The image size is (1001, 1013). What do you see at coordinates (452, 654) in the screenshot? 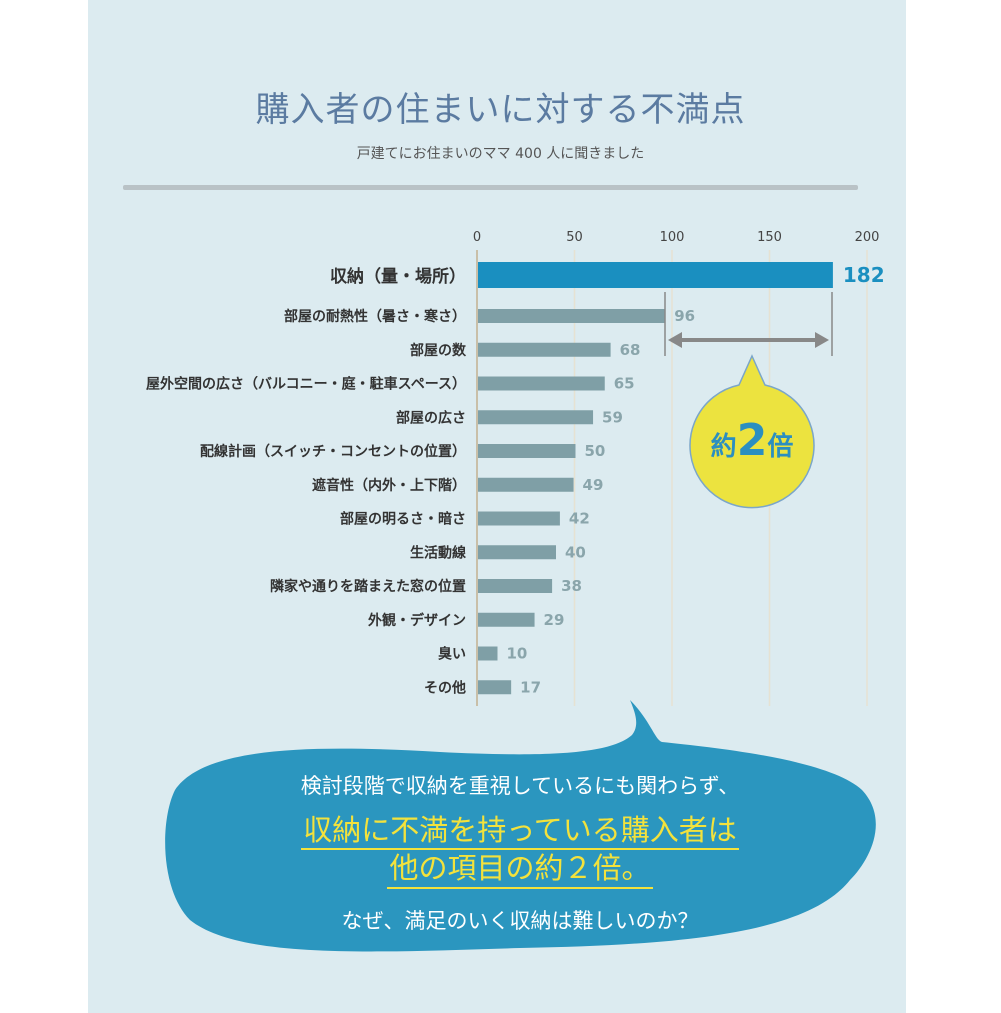
I see `category-label: 臭い` at bounding box center [452, 654].